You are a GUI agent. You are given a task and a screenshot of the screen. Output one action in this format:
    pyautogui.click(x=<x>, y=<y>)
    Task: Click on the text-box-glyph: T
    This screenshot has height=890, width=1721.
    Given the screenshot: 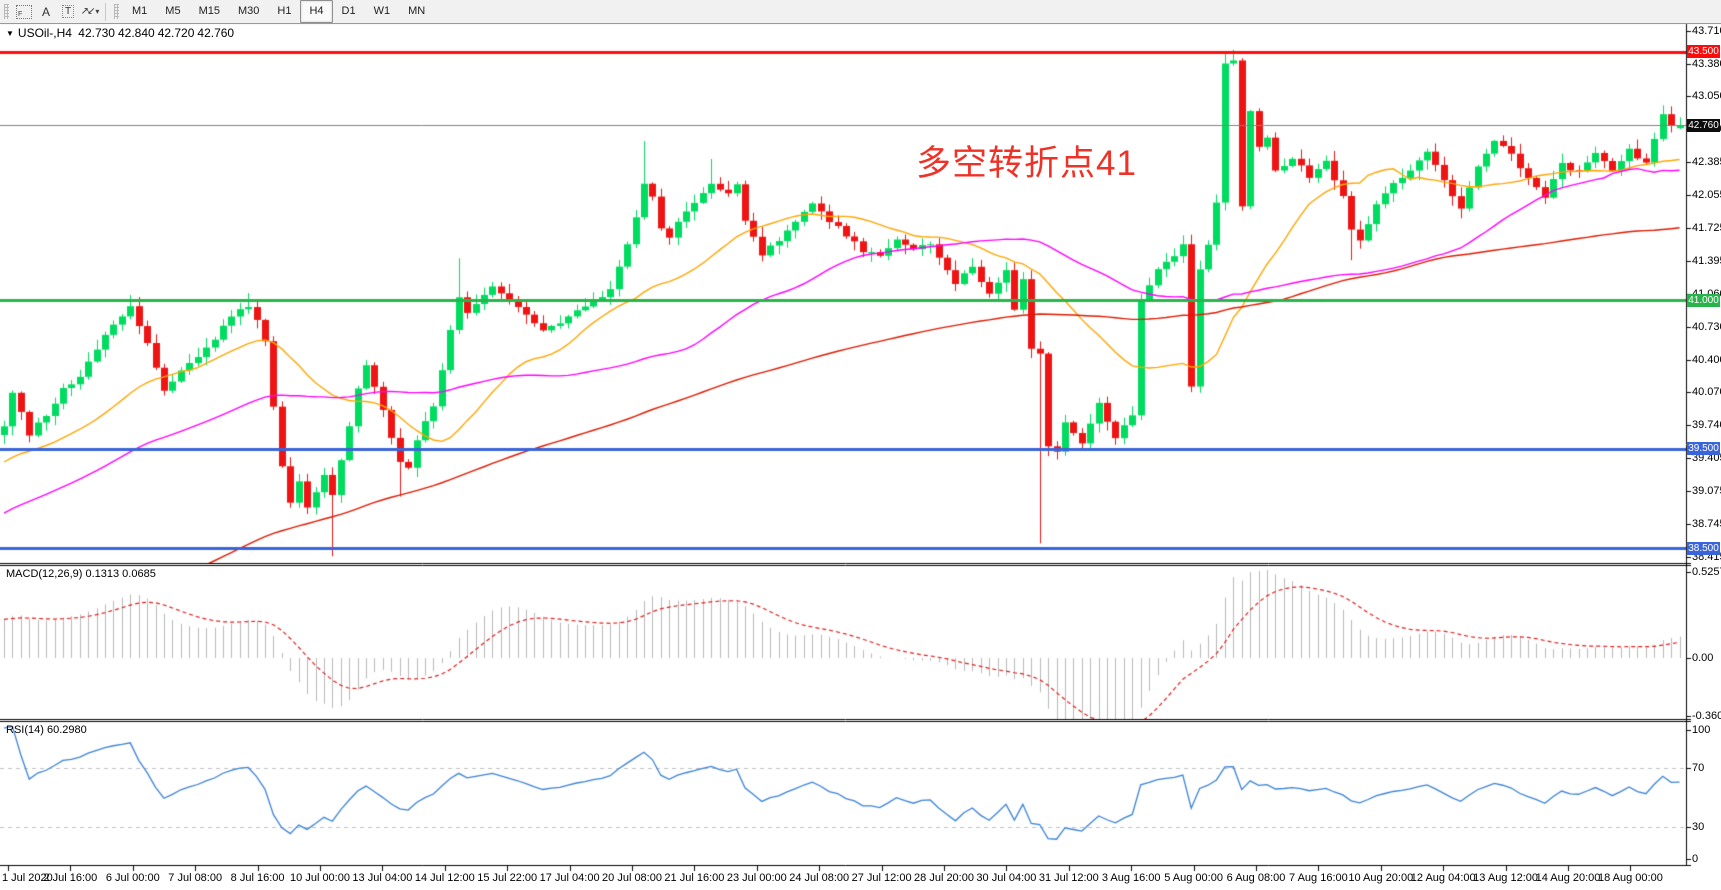 What is the action you would take?
    pyautogui.click(x=68, y=11)
    